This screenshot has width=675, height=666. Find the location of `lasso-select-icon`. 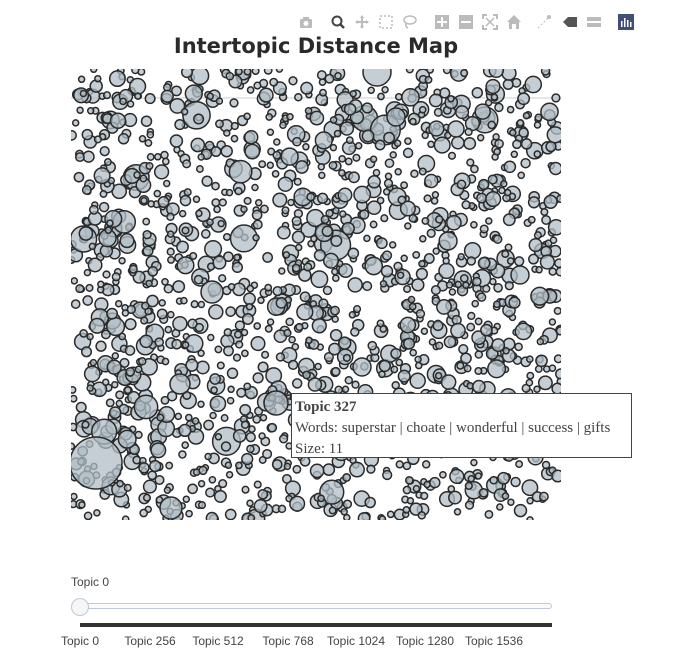

lasso-select-icon is located at coordinates (410, 22).